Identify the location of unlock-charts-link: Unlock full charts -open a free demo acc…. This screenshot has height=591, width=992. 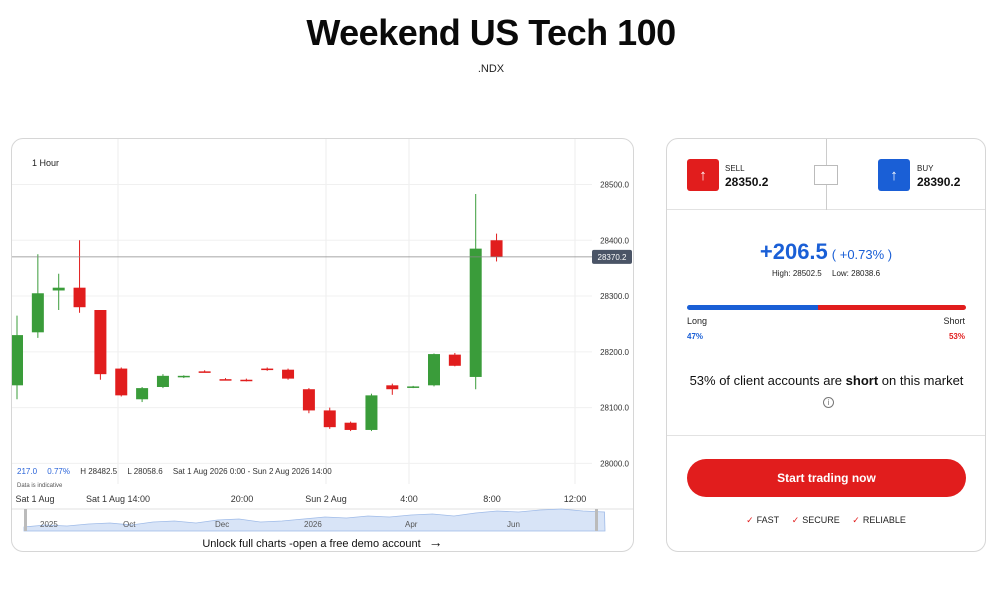
(322, 542).